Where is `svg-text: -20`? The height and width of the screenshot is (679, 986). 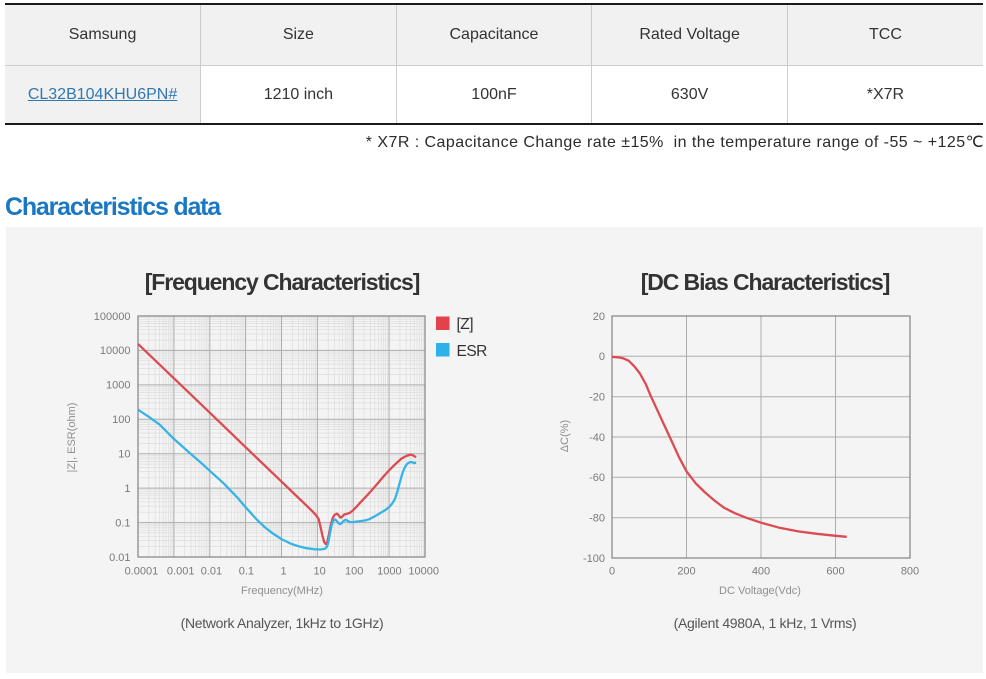 svg-text: -20 is located at coordinates (597, 398).